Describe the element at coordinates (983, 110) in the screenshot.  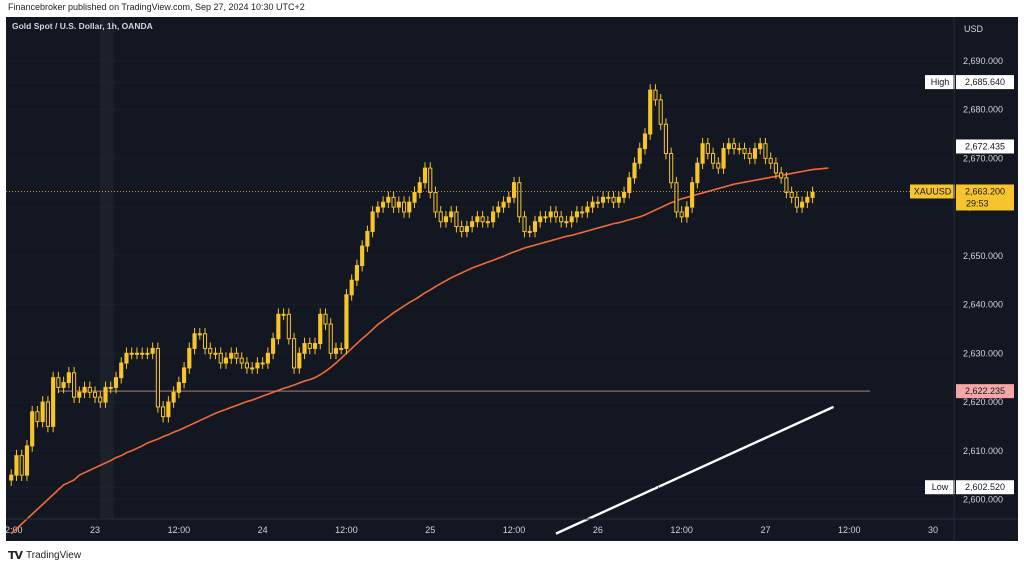
I see `y-tick-label: 2,680.000` at that location.